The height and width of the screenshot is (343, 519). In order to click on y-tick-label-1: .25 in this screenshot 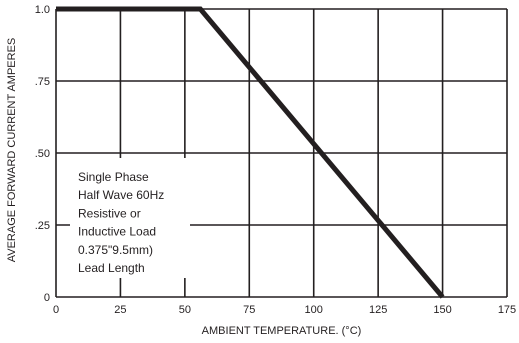, I will do `click(42, 226)`.